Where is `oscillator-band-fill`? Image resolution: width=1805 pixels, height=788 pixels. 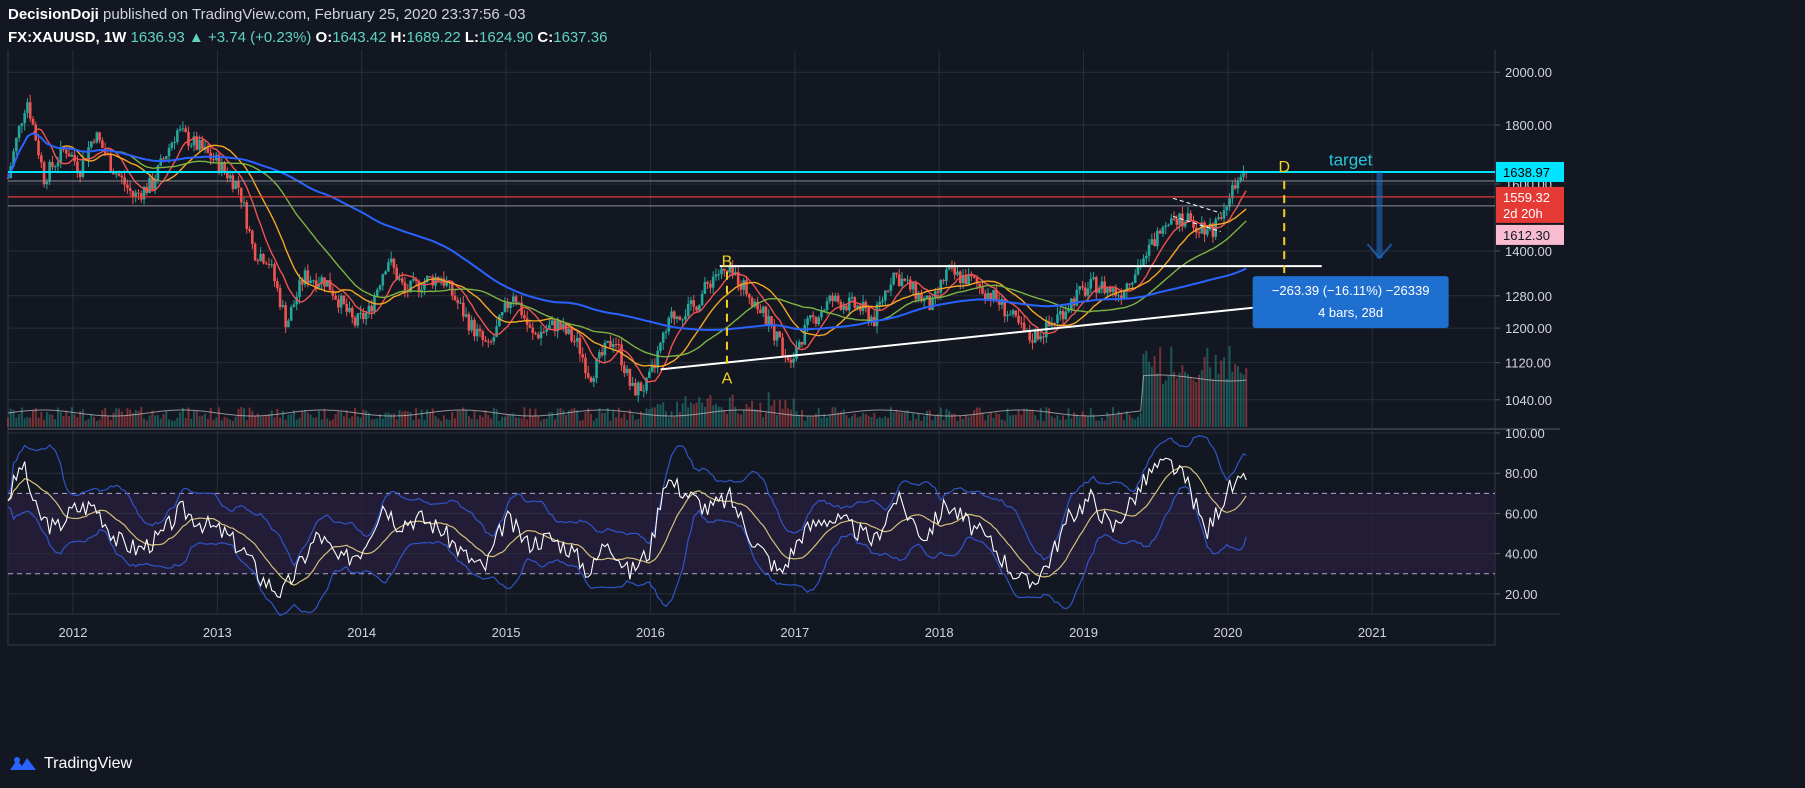
oscillator-band-fill is located at coordinates (751, 533).